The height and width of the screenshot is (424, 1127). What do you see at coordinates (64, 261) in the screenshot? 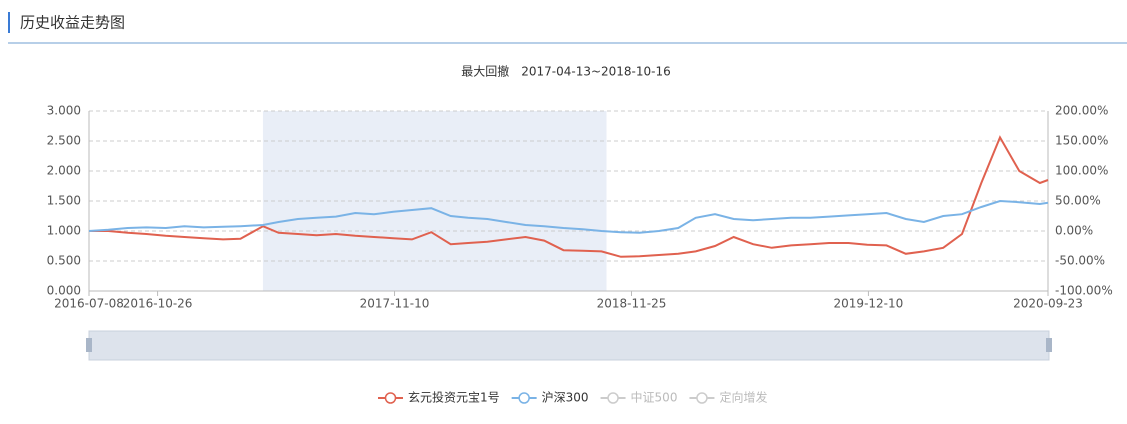
I see `y-tick-label: 0.500` at bounding box center [64, 261].